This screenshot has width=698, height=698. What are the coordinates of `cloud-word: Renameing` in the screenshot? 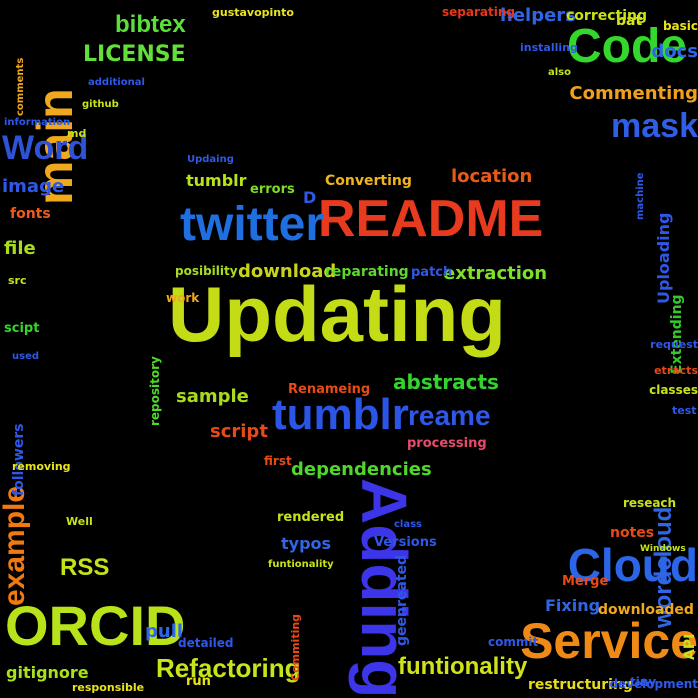 It's located at (329, 389).